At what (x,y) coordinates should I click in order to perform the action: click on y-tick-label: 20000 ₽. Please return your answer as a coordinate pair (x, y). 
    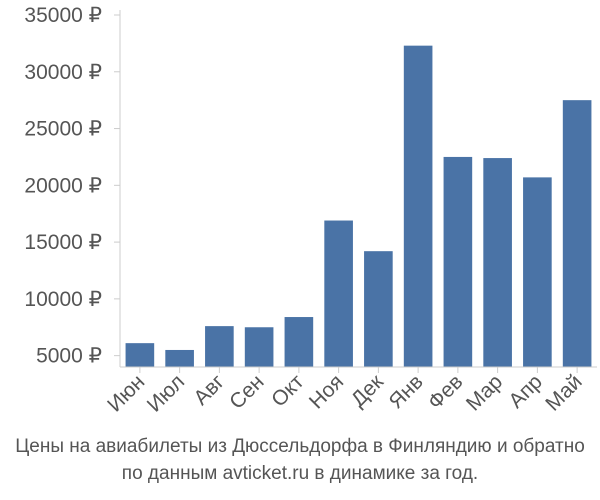
    Looking at the image, I should click on (63, 185).